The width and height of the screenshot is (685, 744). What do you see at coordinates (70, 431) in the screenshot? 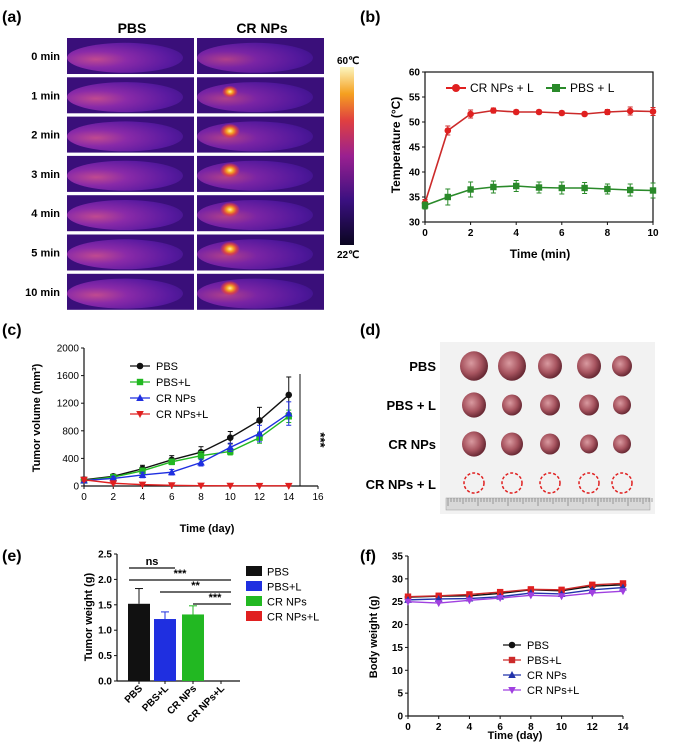
I see `y-tick-label: 800` at bounding box center [70, 431].